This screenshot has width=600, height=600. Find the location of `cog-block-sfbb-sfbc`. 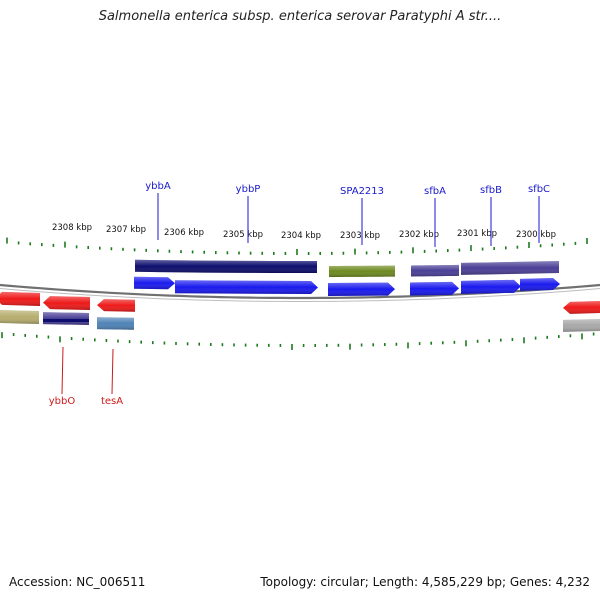

cog-block-sfbb-sfbc is located at coordinates (510, 268).